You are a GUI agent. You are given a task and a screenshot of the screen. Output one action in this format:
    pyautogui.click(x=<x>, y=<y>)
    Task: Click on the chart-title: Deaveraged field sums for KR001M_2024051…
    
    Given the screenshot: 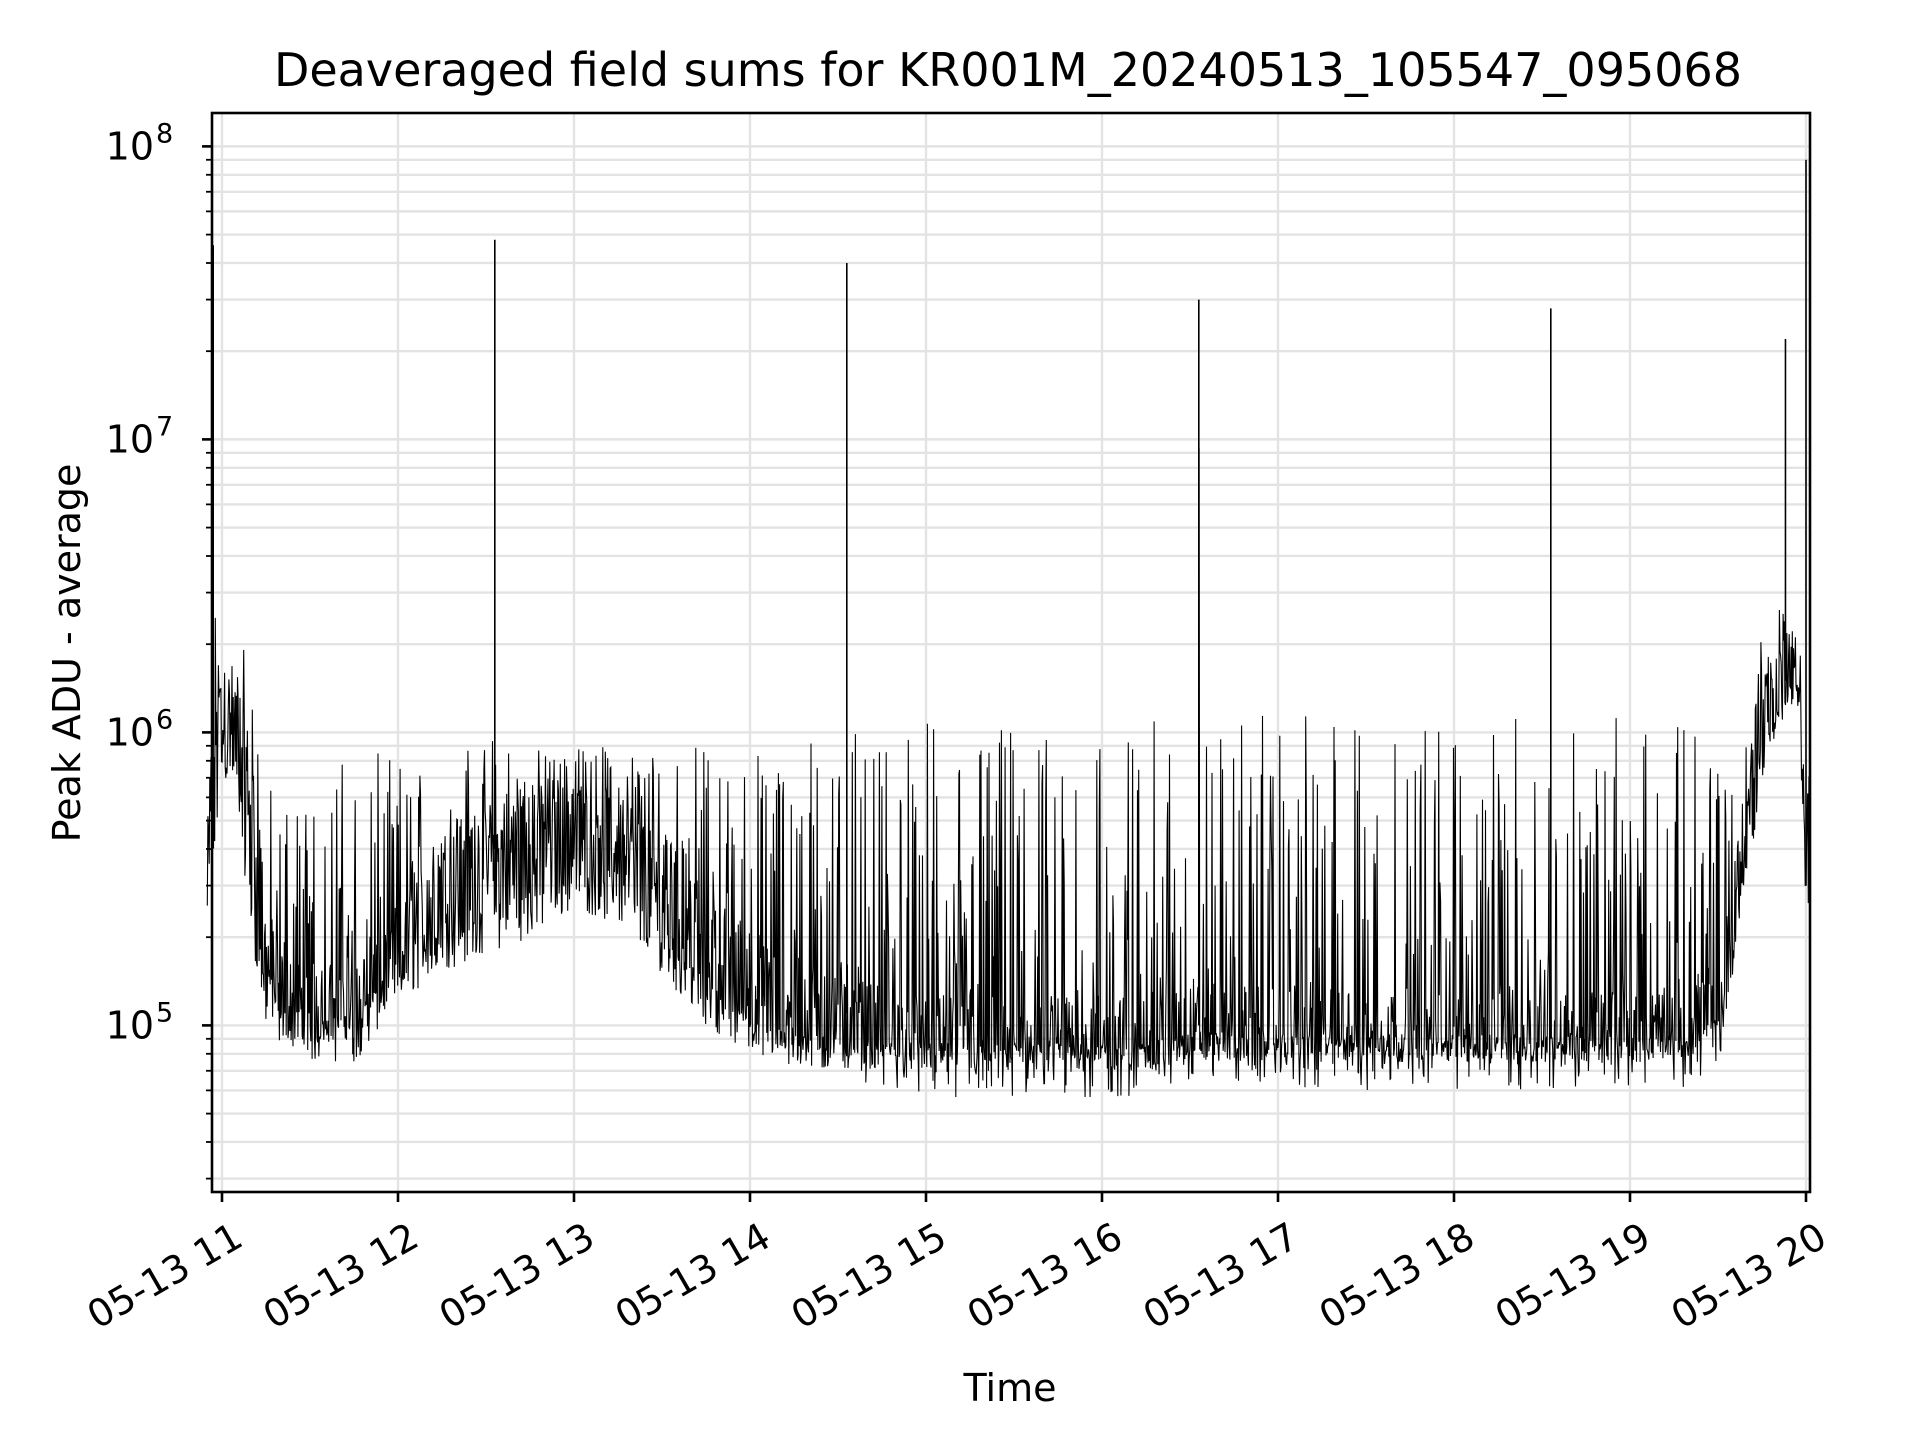 What is the action you would take?
    pyautogui.click(x=1008, y=70)
    